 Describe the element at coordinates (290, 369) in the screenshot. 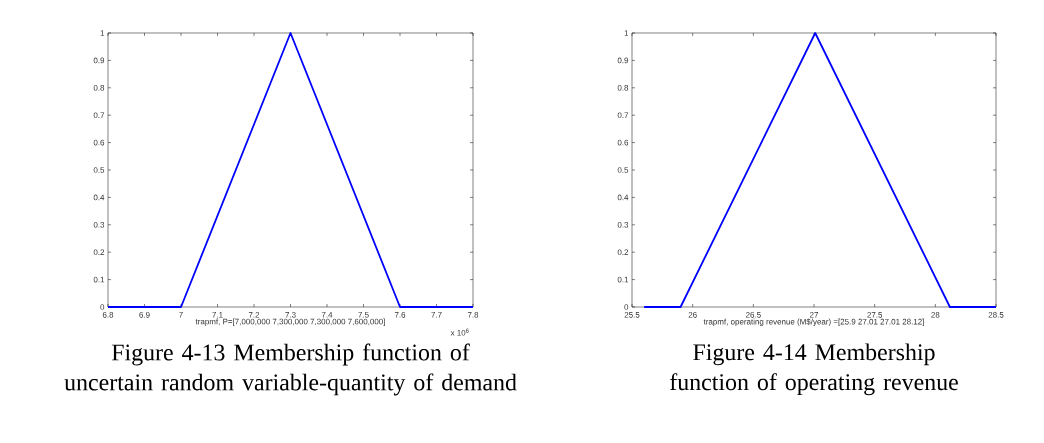

I see `text: Figure 4-13 Membership function of uncertain random variable-quantity of demand` at that location.